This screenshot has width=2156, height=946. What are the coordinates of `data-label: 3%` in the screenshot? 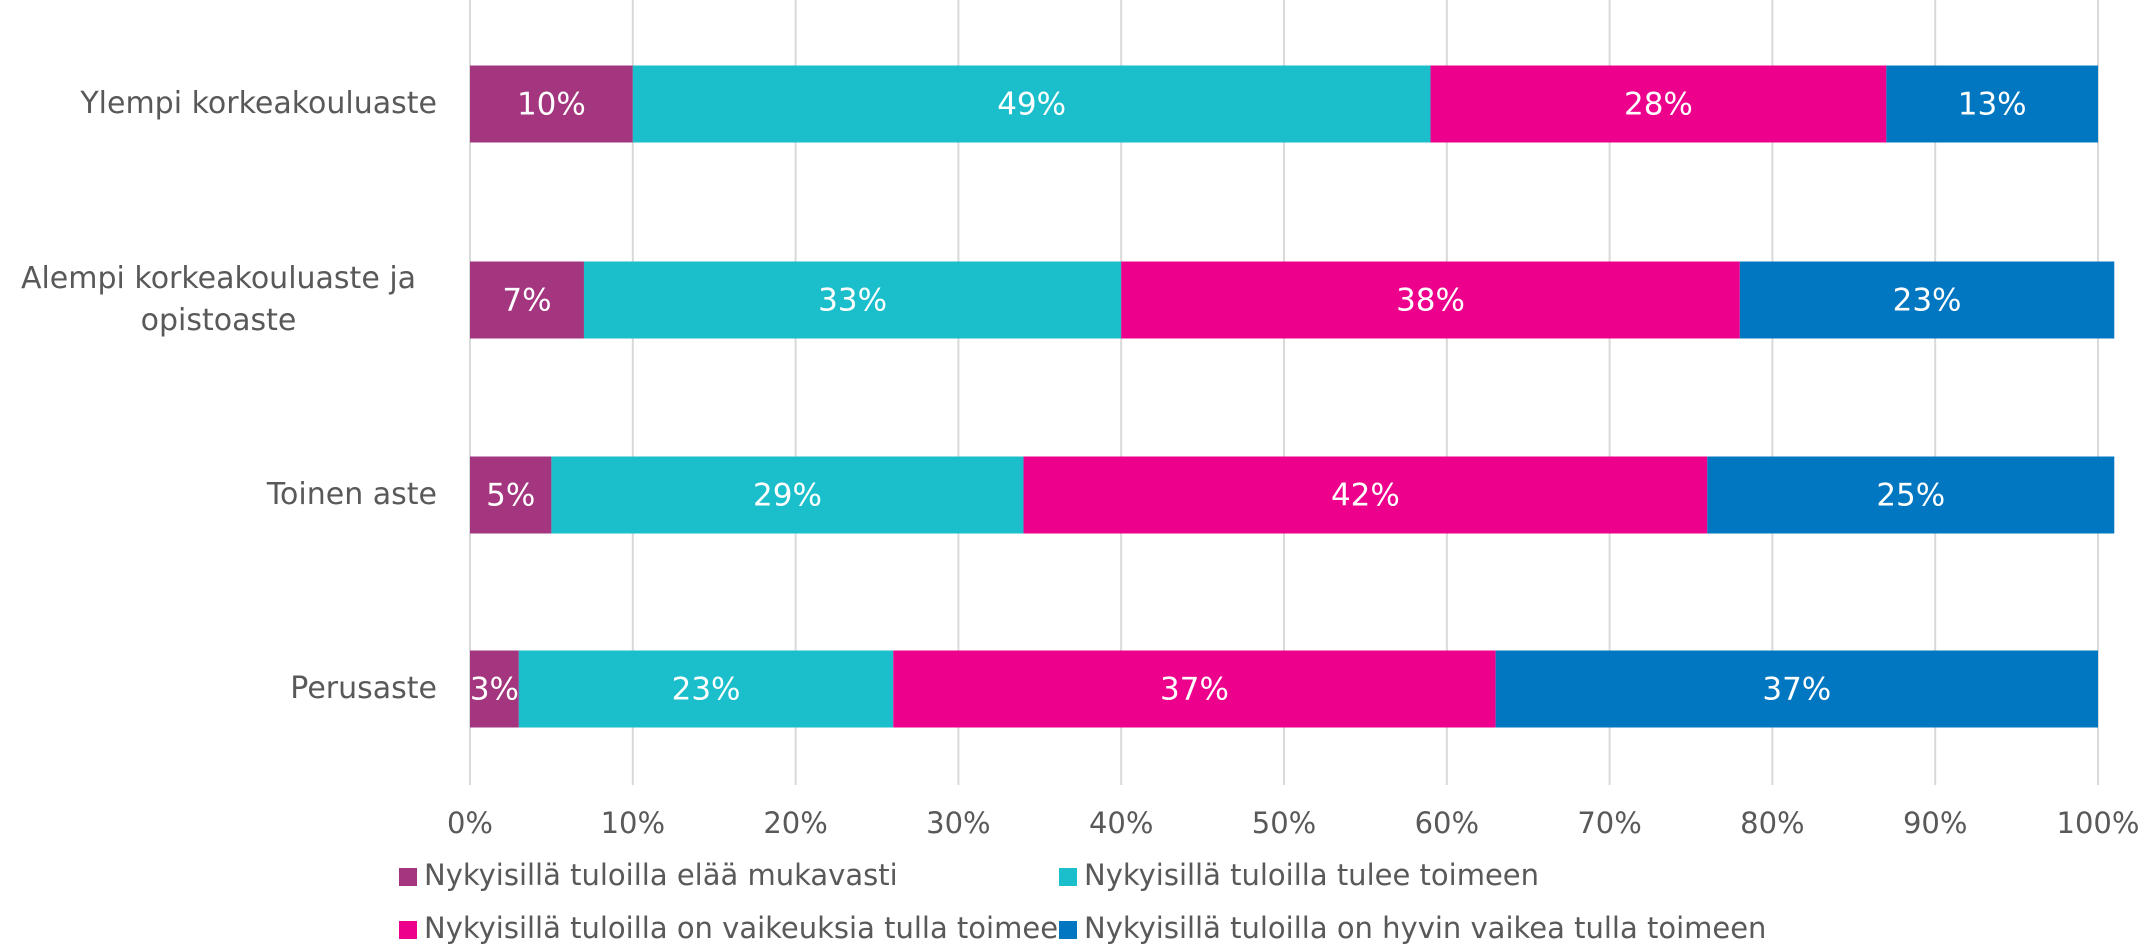 It's located at (494, 690).